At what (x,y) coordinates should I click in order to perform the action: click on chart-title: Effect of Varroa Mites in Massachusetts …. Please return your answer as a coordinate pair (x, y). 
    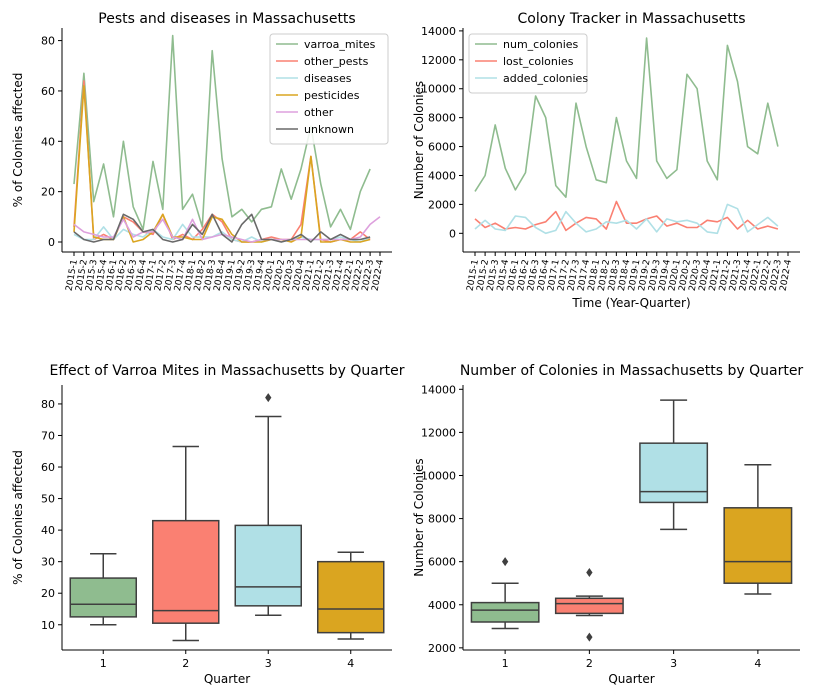
    Looking at the image, I should click on (227, 371).